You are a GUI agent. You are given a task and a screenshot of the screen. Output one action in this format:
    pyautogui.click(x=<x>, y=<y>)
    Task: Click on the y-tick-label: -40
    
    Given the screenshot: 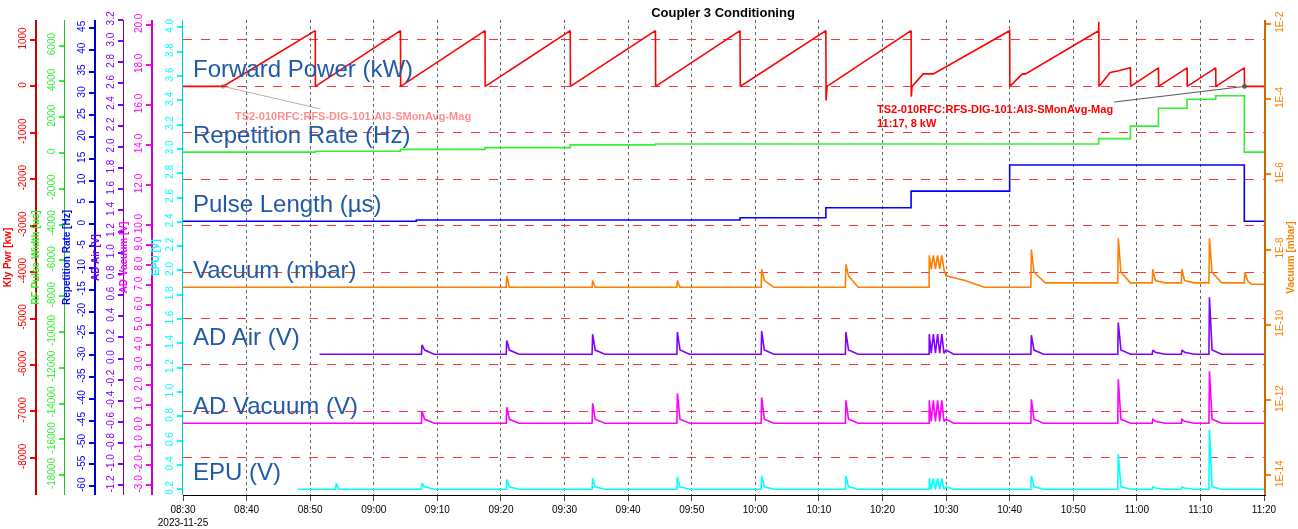 What is the action you would take?
    pyautogui.click(x=82, y=397)
    